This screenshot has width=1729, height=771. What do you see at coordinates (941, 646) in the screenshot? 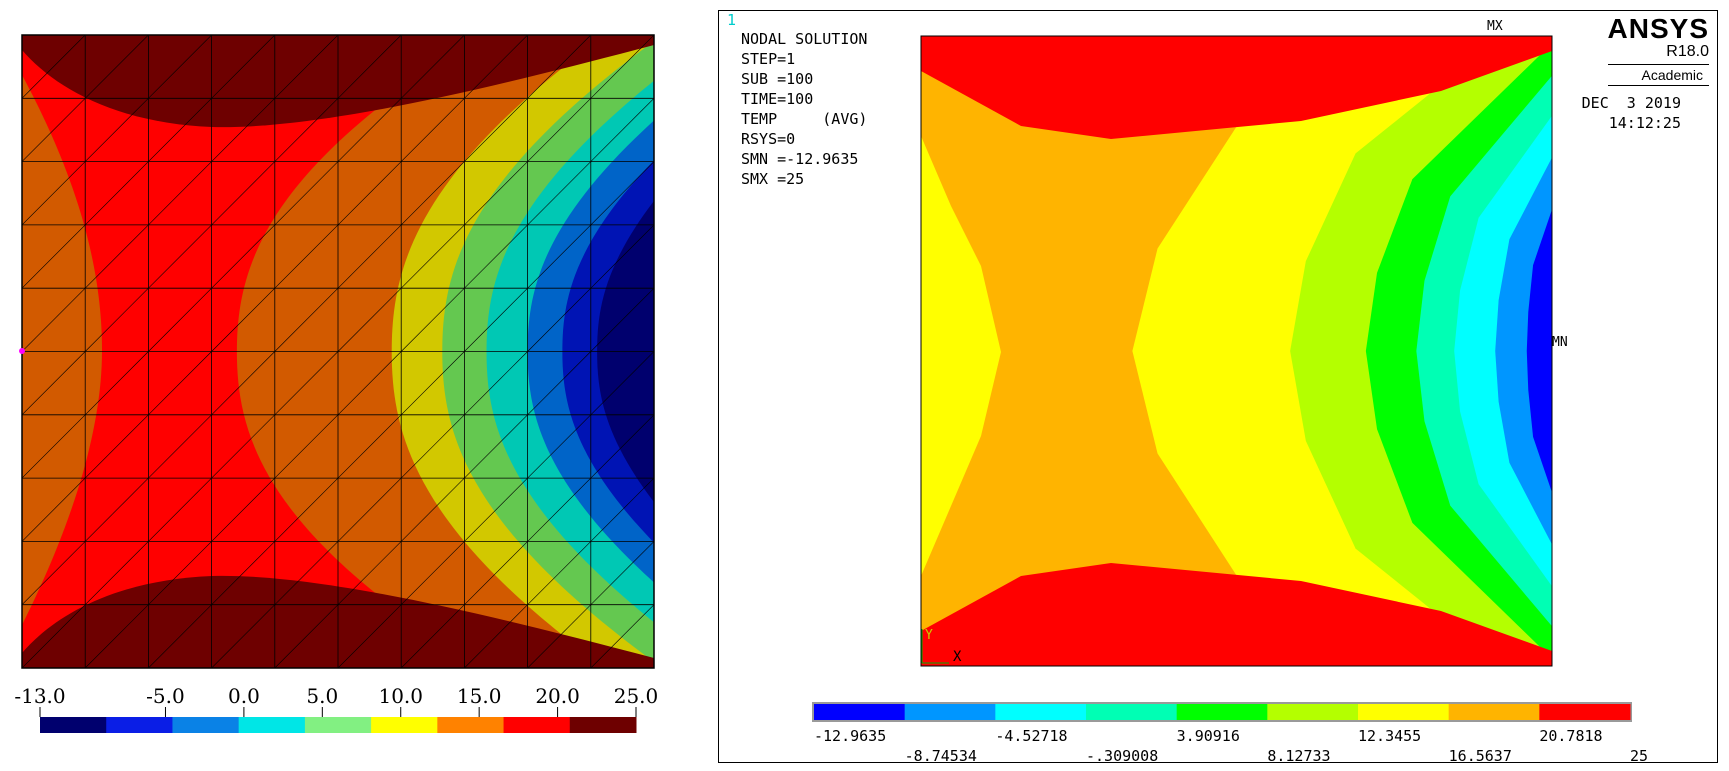
I see `axis-triad: Y X` at bounding box center [941, 646].